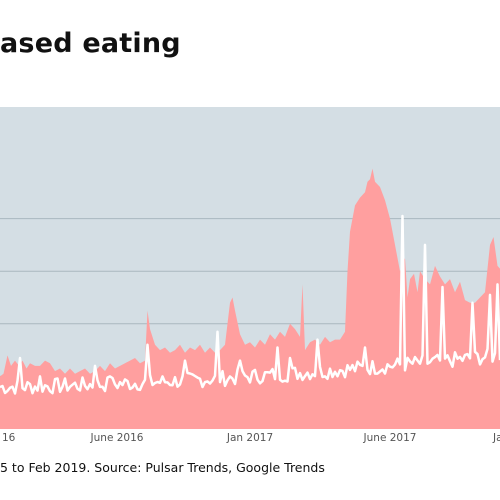 Image resolution: width=500 pixels, height=500 pixels. What do you see at coordinates (390, 438) in the screenshot?
I see `x-tick-label: June 2017` at bounding box center [390, 438].